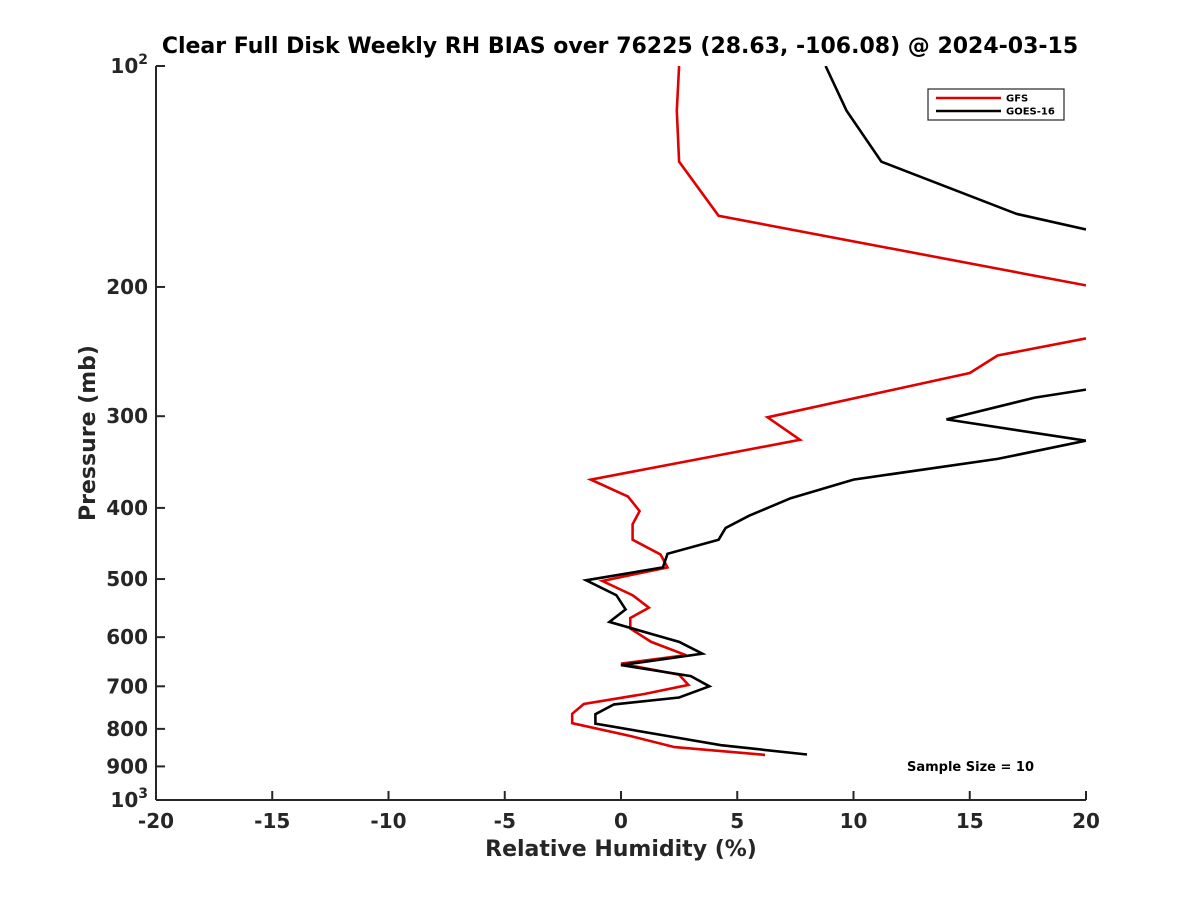 The height and width of the screenshot is (900, 1200). What do you see at coordinates (88, 433) in the screenshot?
I see `y-axis-label: Pressure (mb)` at bounding box center [88, 433].